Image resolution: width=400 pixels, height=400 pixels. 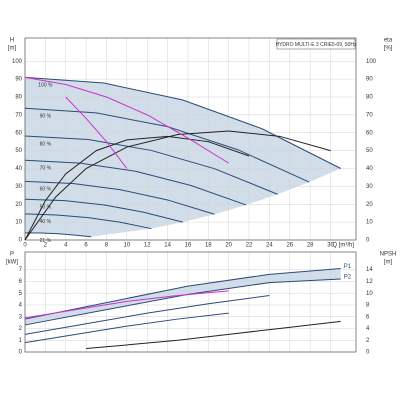 What do you see at coordinates (348, 267) in the screenshot?
I see `power-label: P1` at bounding box center [348, 267].